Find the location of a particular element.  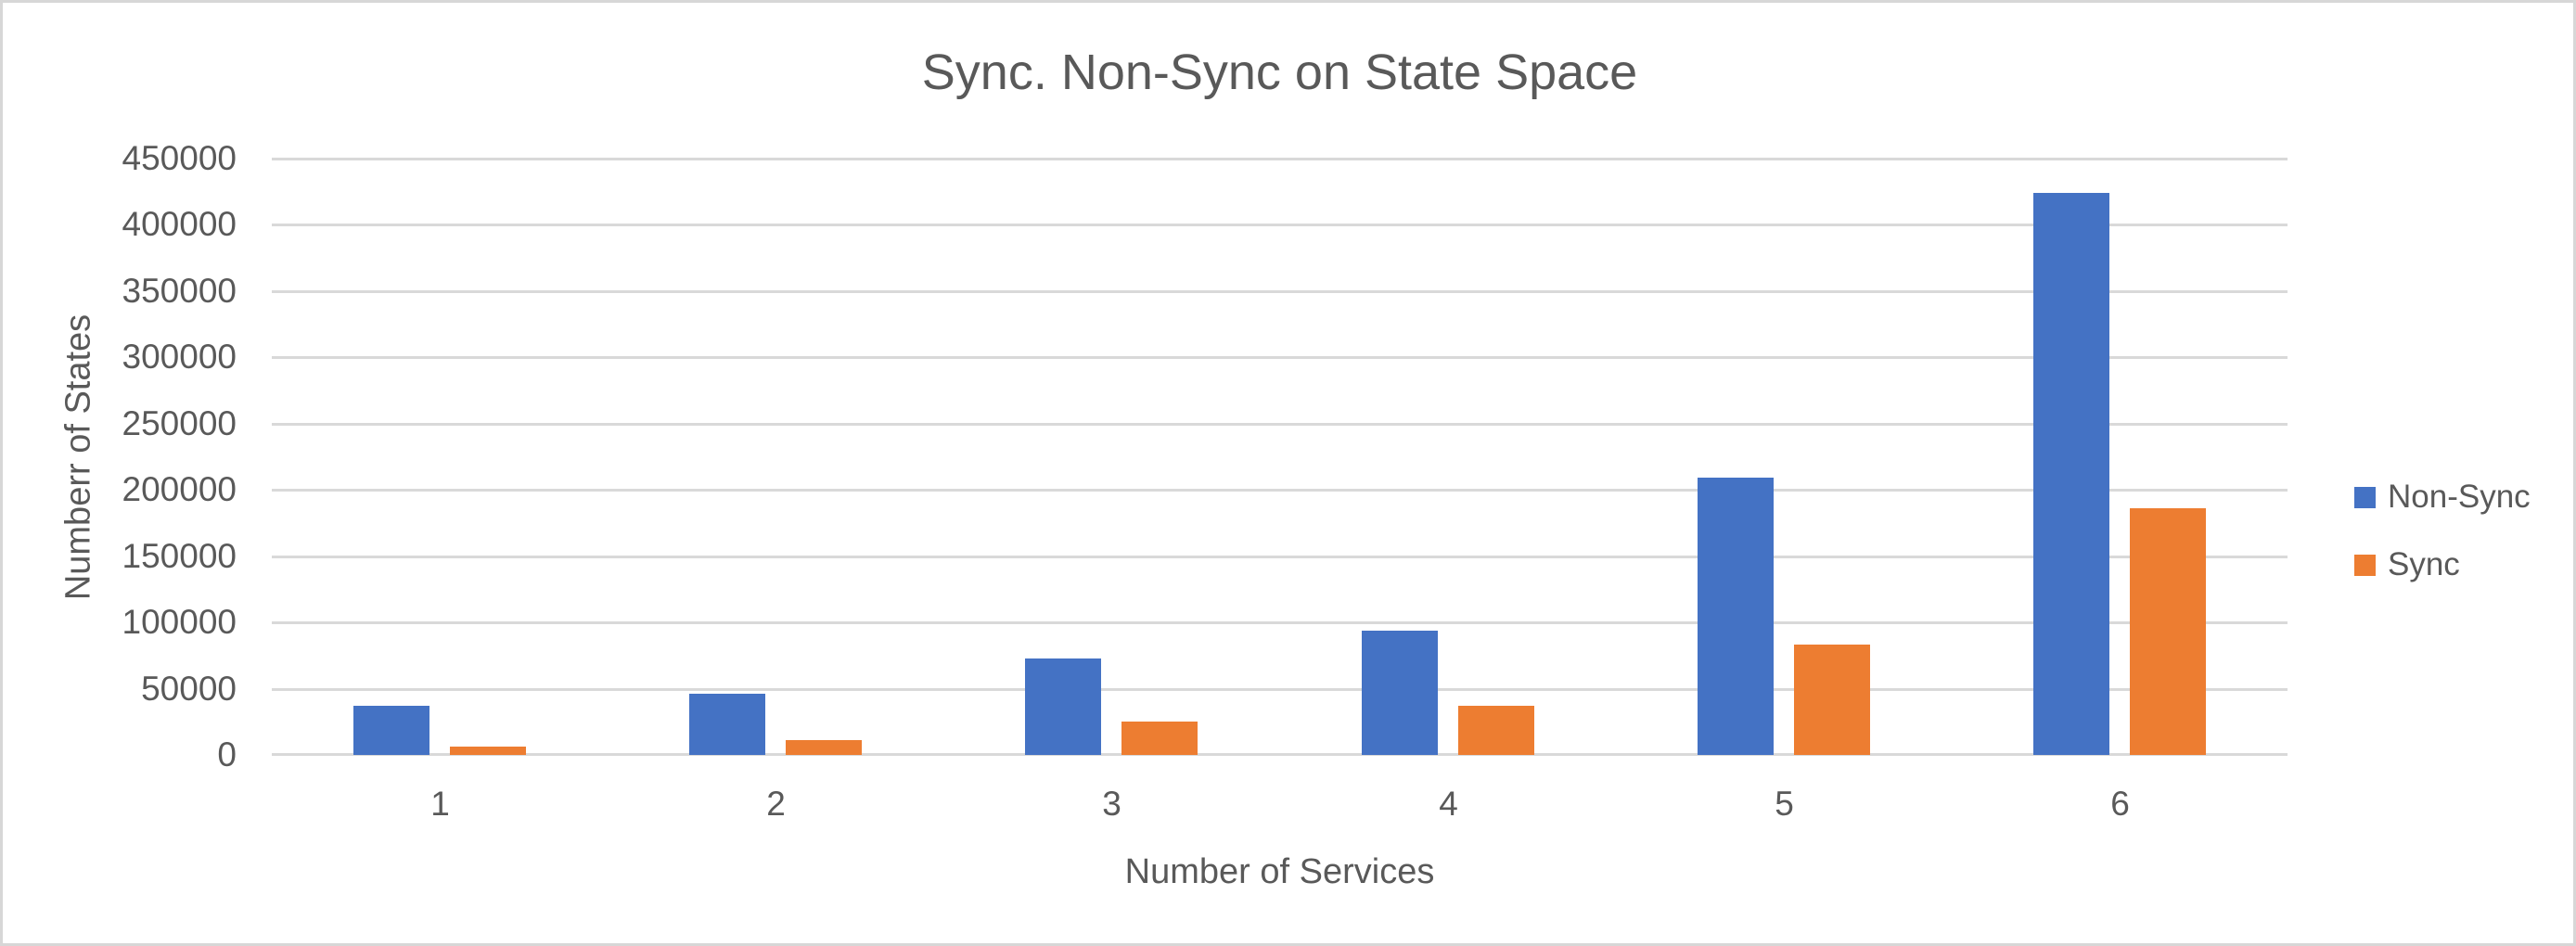

legend-swatch-sync is located at coordinates (2365, 565).